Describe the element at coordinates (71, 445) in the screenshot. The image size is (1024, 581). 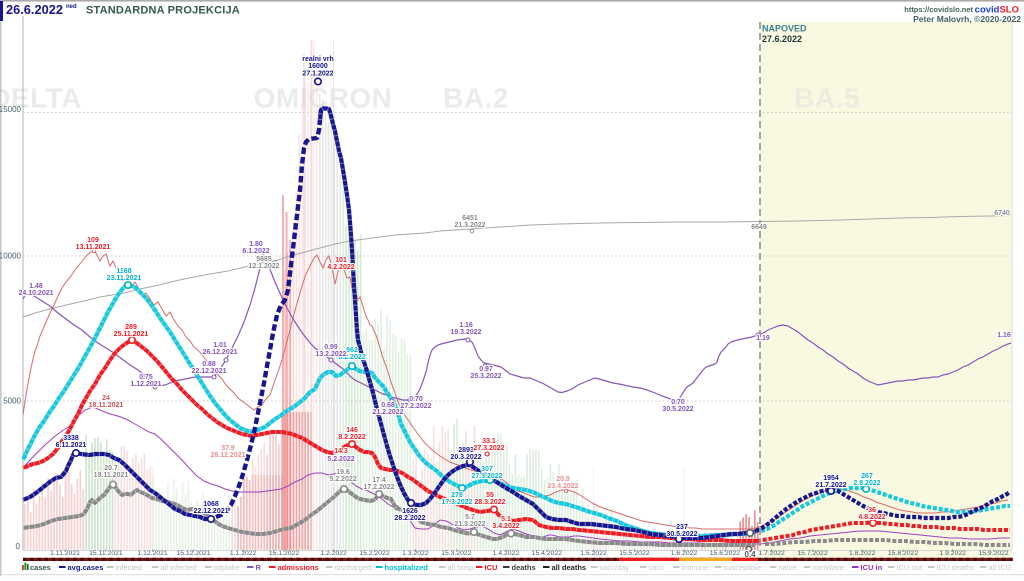
I see `svg-text: 6.11.2021` at that location.